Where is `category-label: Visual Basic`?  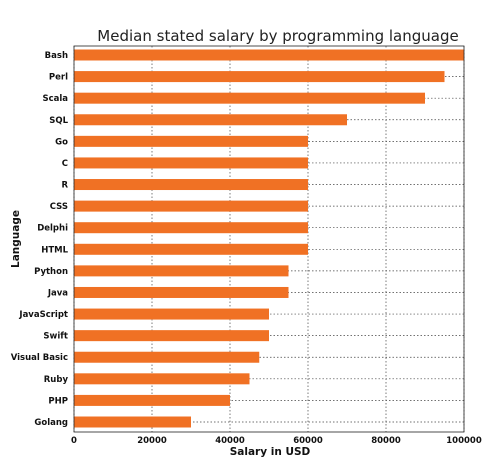 category-label: Visual Basic is located at coordinates (39, 358).